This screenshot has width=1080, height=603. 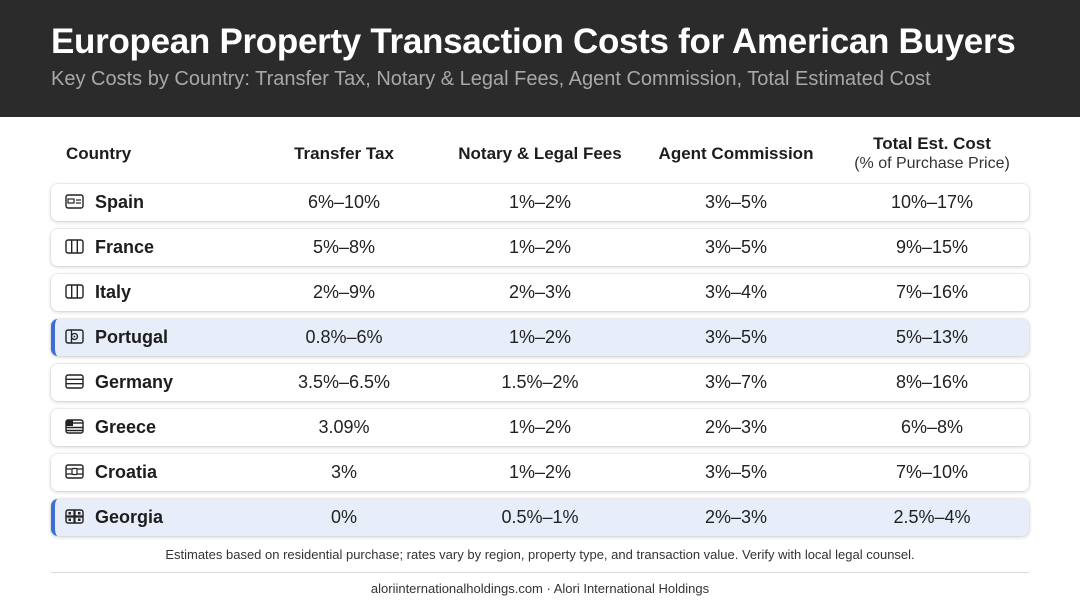 I want to click on table-cell: 3%, so click(x=343, y=472).